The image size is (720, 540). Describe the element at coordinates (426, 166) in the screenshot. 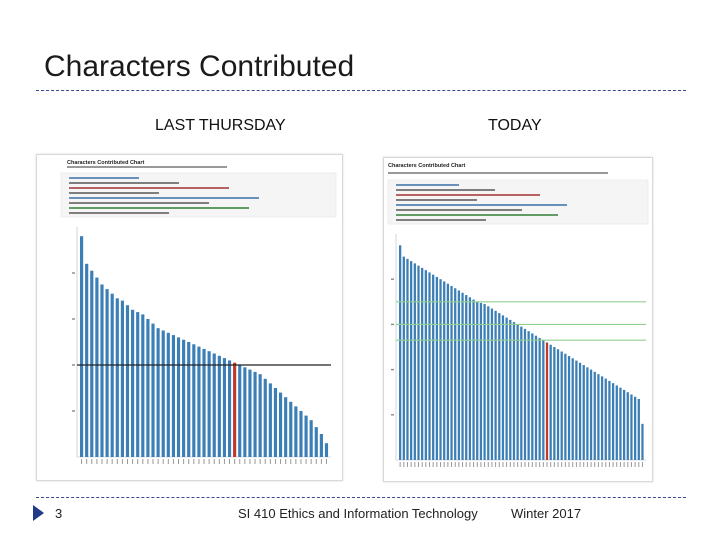

I see `right-chart-heading: Characters Contributed Chart` at that location.